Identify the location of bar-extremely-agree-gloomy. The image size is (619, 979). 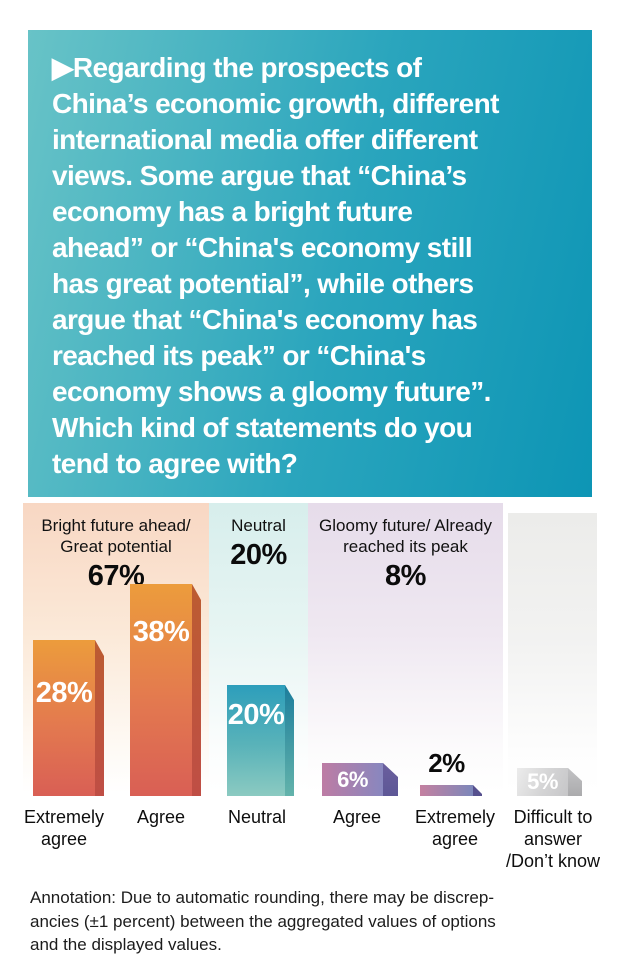
(451, 790).